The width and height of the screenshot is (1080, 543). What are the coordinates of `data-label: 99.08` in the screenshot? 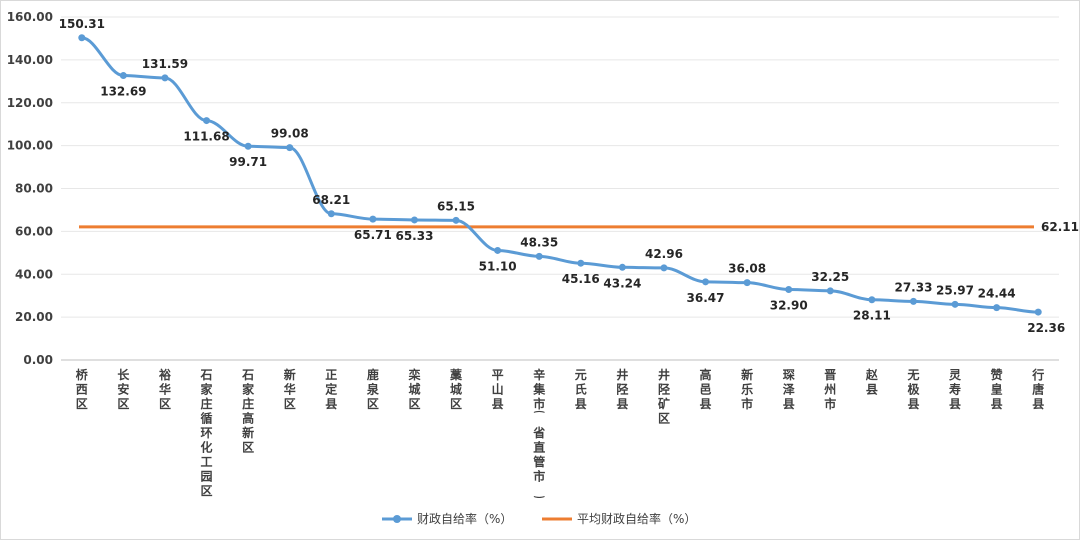 It's located at (290, 134).